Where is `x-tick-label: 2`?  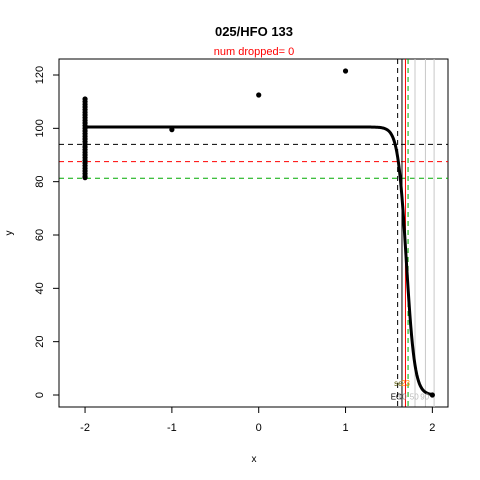
x-tick-label: 2 is located at coordinates (432, 428).